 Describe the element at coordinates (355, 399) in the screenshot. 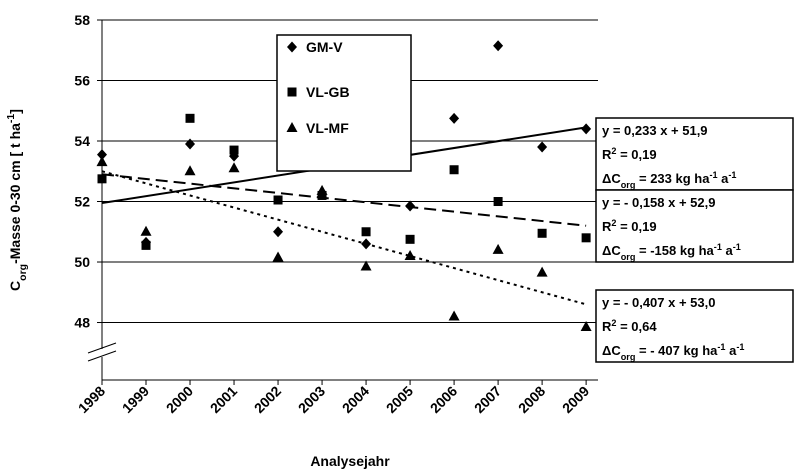

I see `x-tick-label: 2004` at that location.